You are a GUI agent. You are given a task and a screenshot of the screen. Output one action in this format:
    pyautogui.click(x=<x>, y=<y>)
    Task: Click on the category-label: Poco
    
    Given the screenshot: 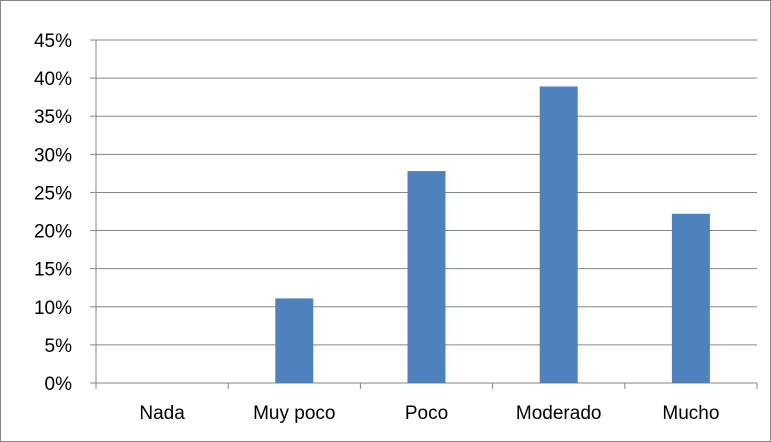 What is the action you would take?
    pyautogui.click(x=426, y=413)
    